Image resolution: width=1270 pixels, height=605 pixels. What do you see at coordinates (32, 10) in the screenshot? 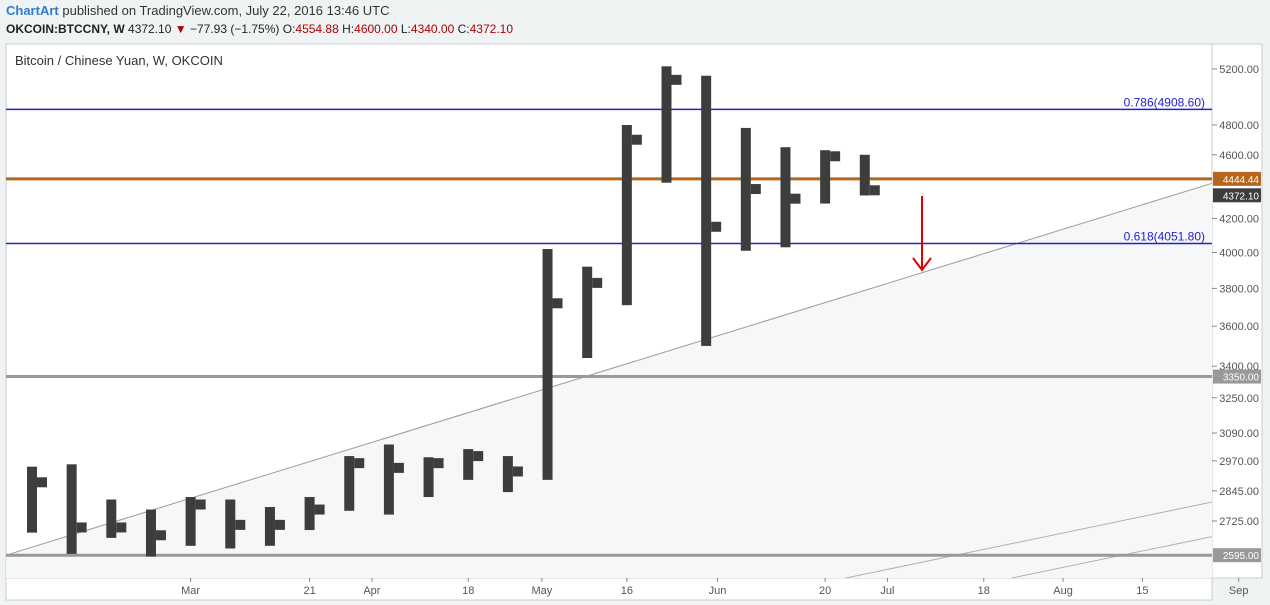
I see `author-link: ChartArt` at bounding box center [32, 10].